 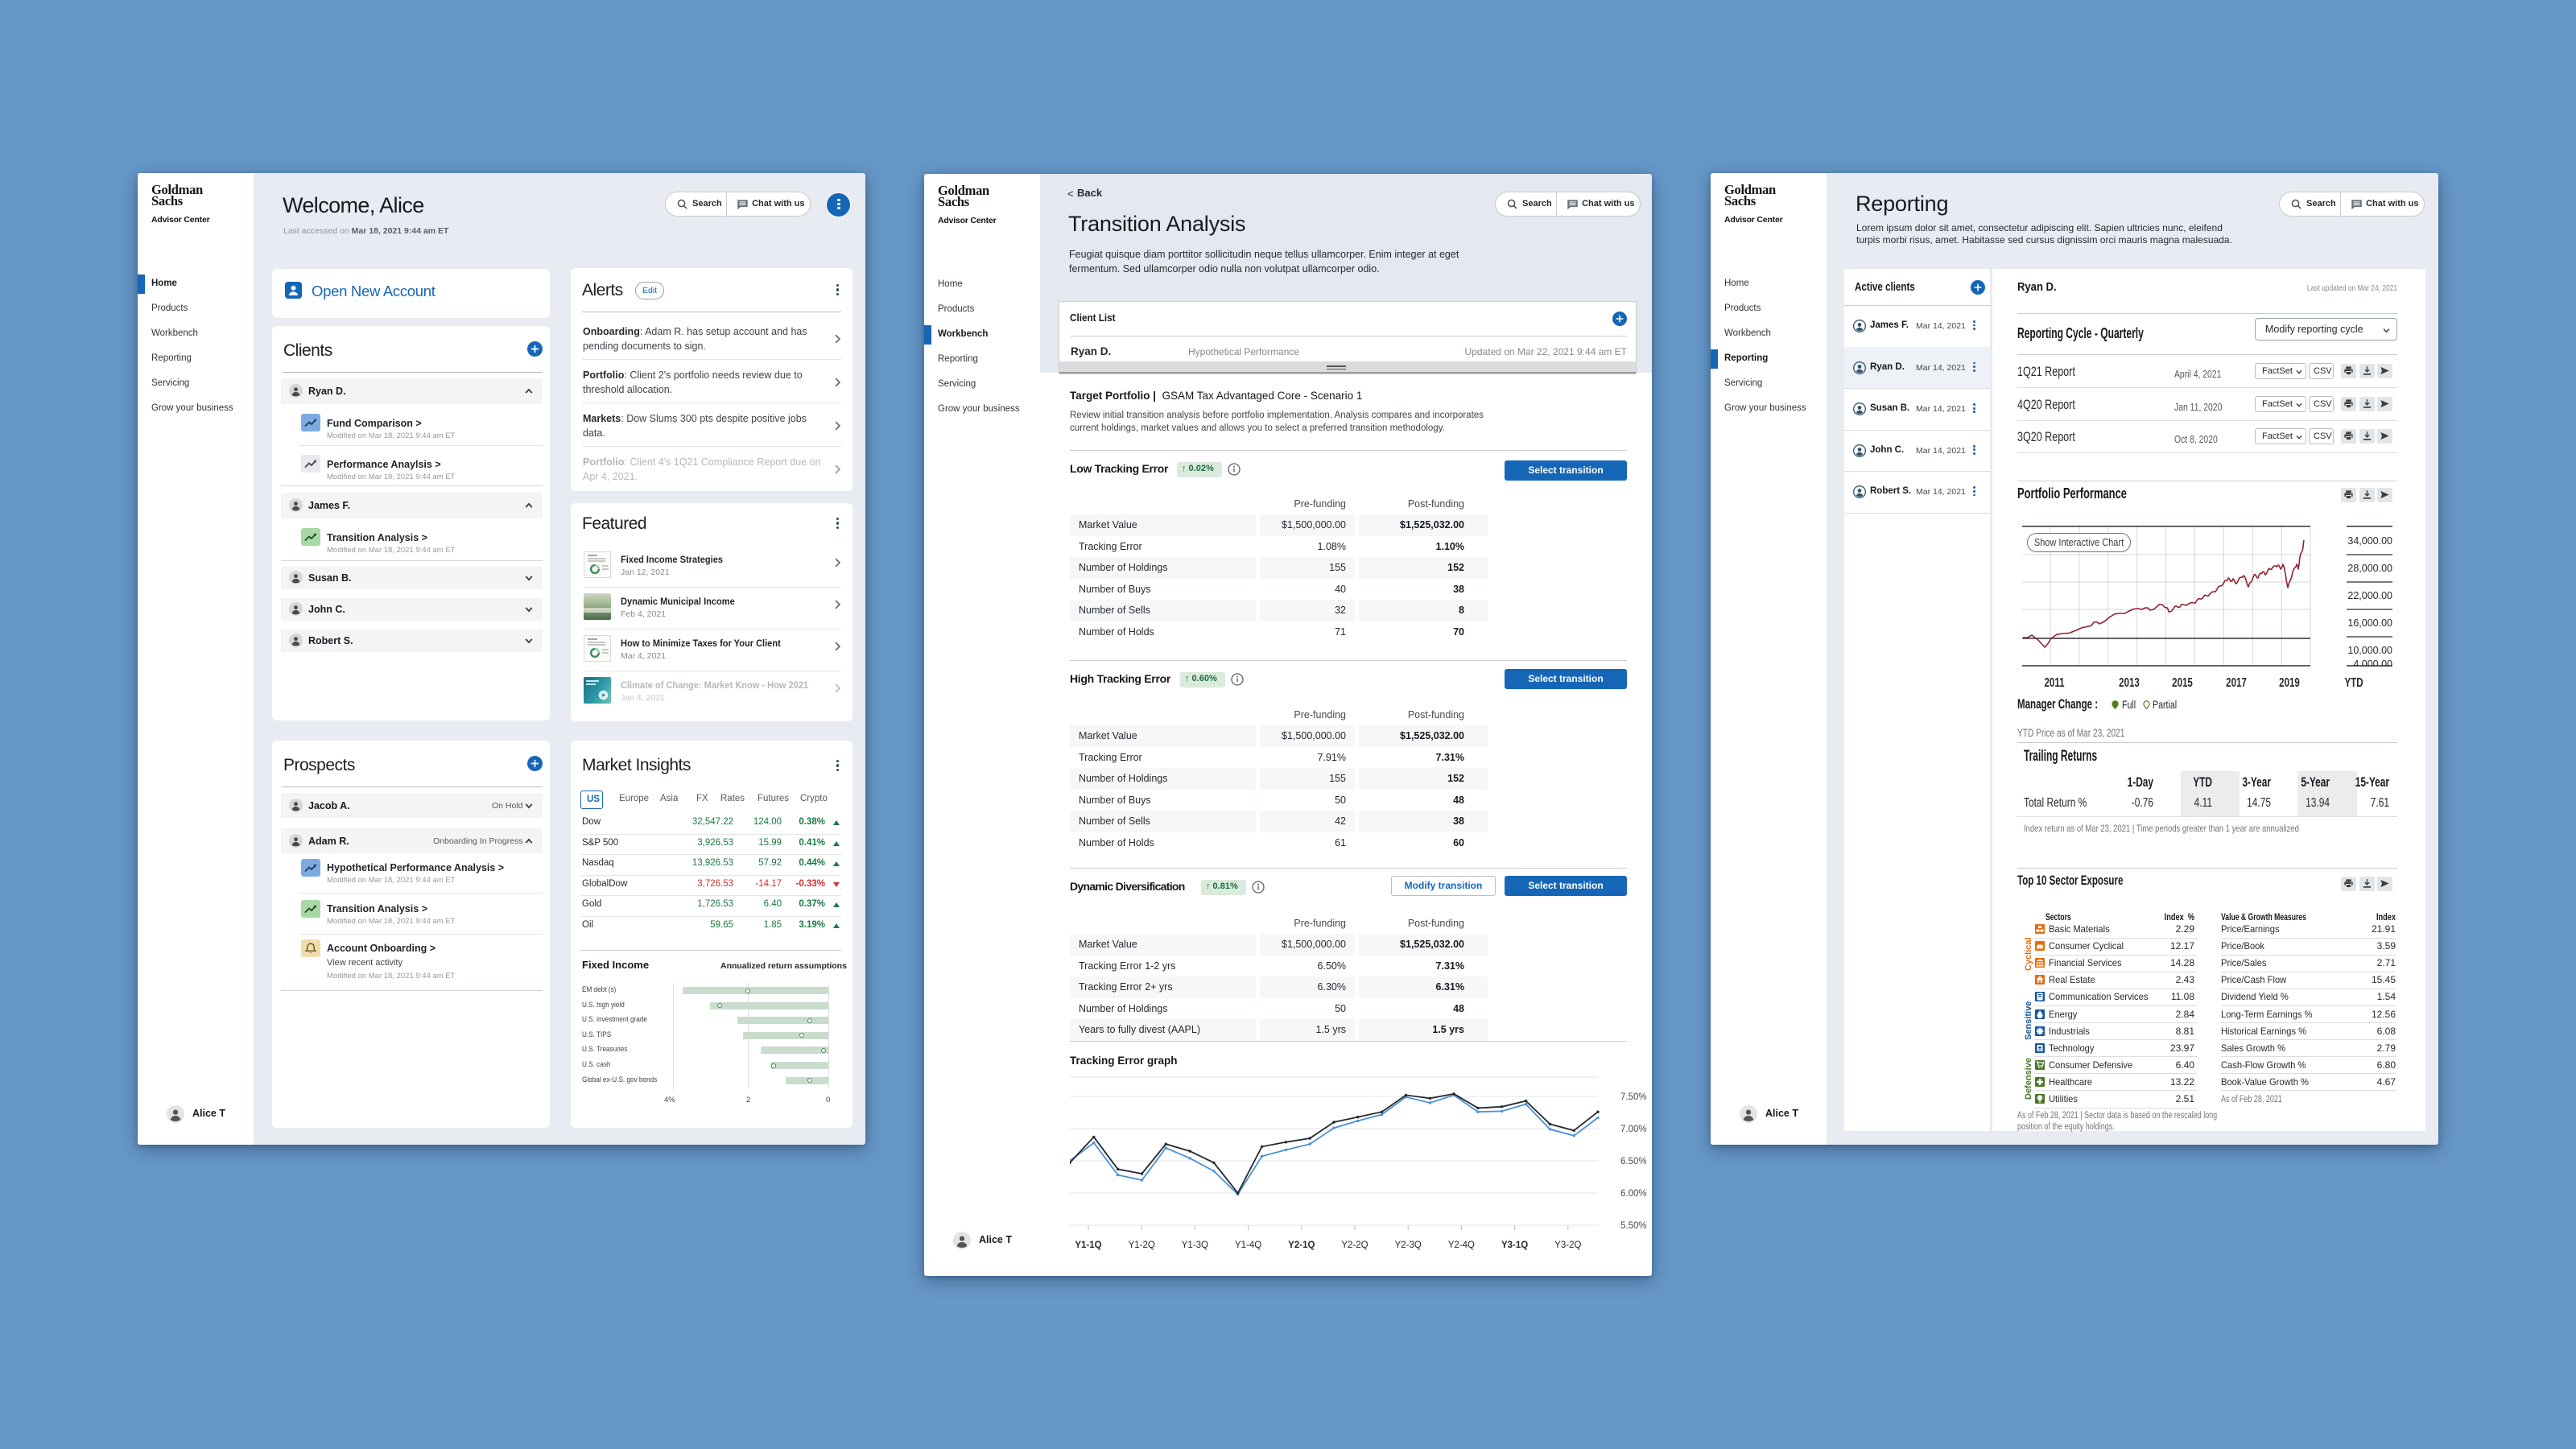 What do you see at coordinates (1301, 1245) in the screenshot?
I see `svg-text: Y2-1Q` at bounding box center [1301, 1245].